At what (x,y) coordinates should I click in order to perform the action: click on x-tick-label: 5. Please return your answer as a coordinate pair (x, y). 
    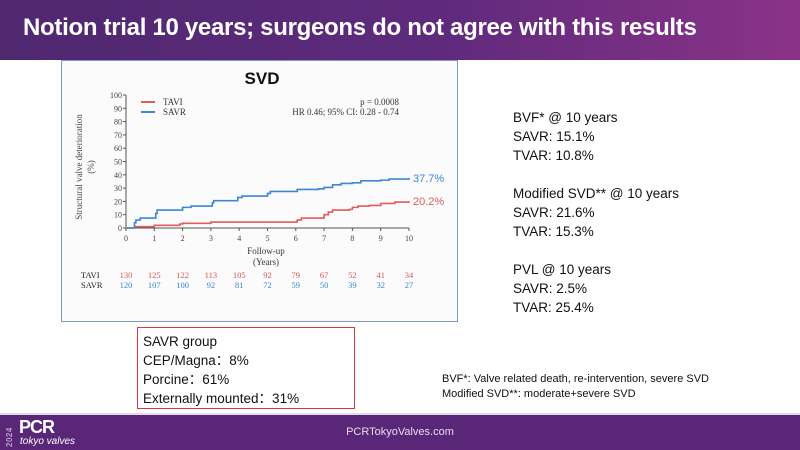
    Looking at the image, I should click on (268, 238).